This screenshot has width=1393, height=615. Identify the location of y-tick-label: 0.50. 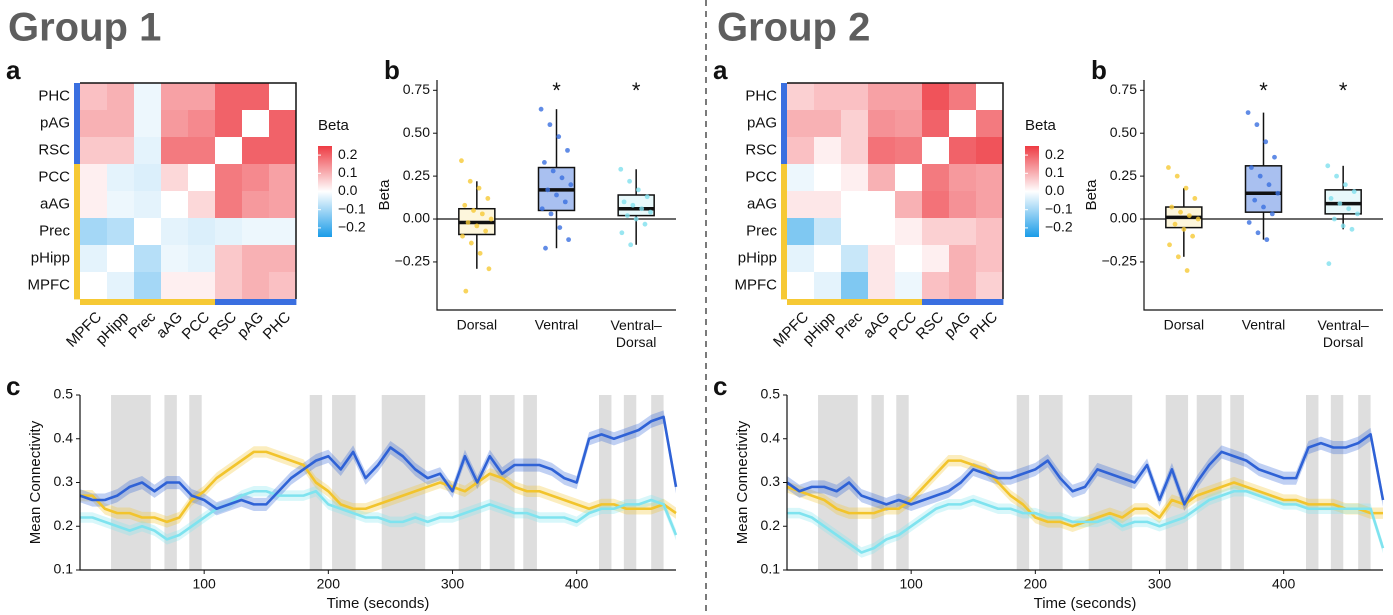
(416, 132).